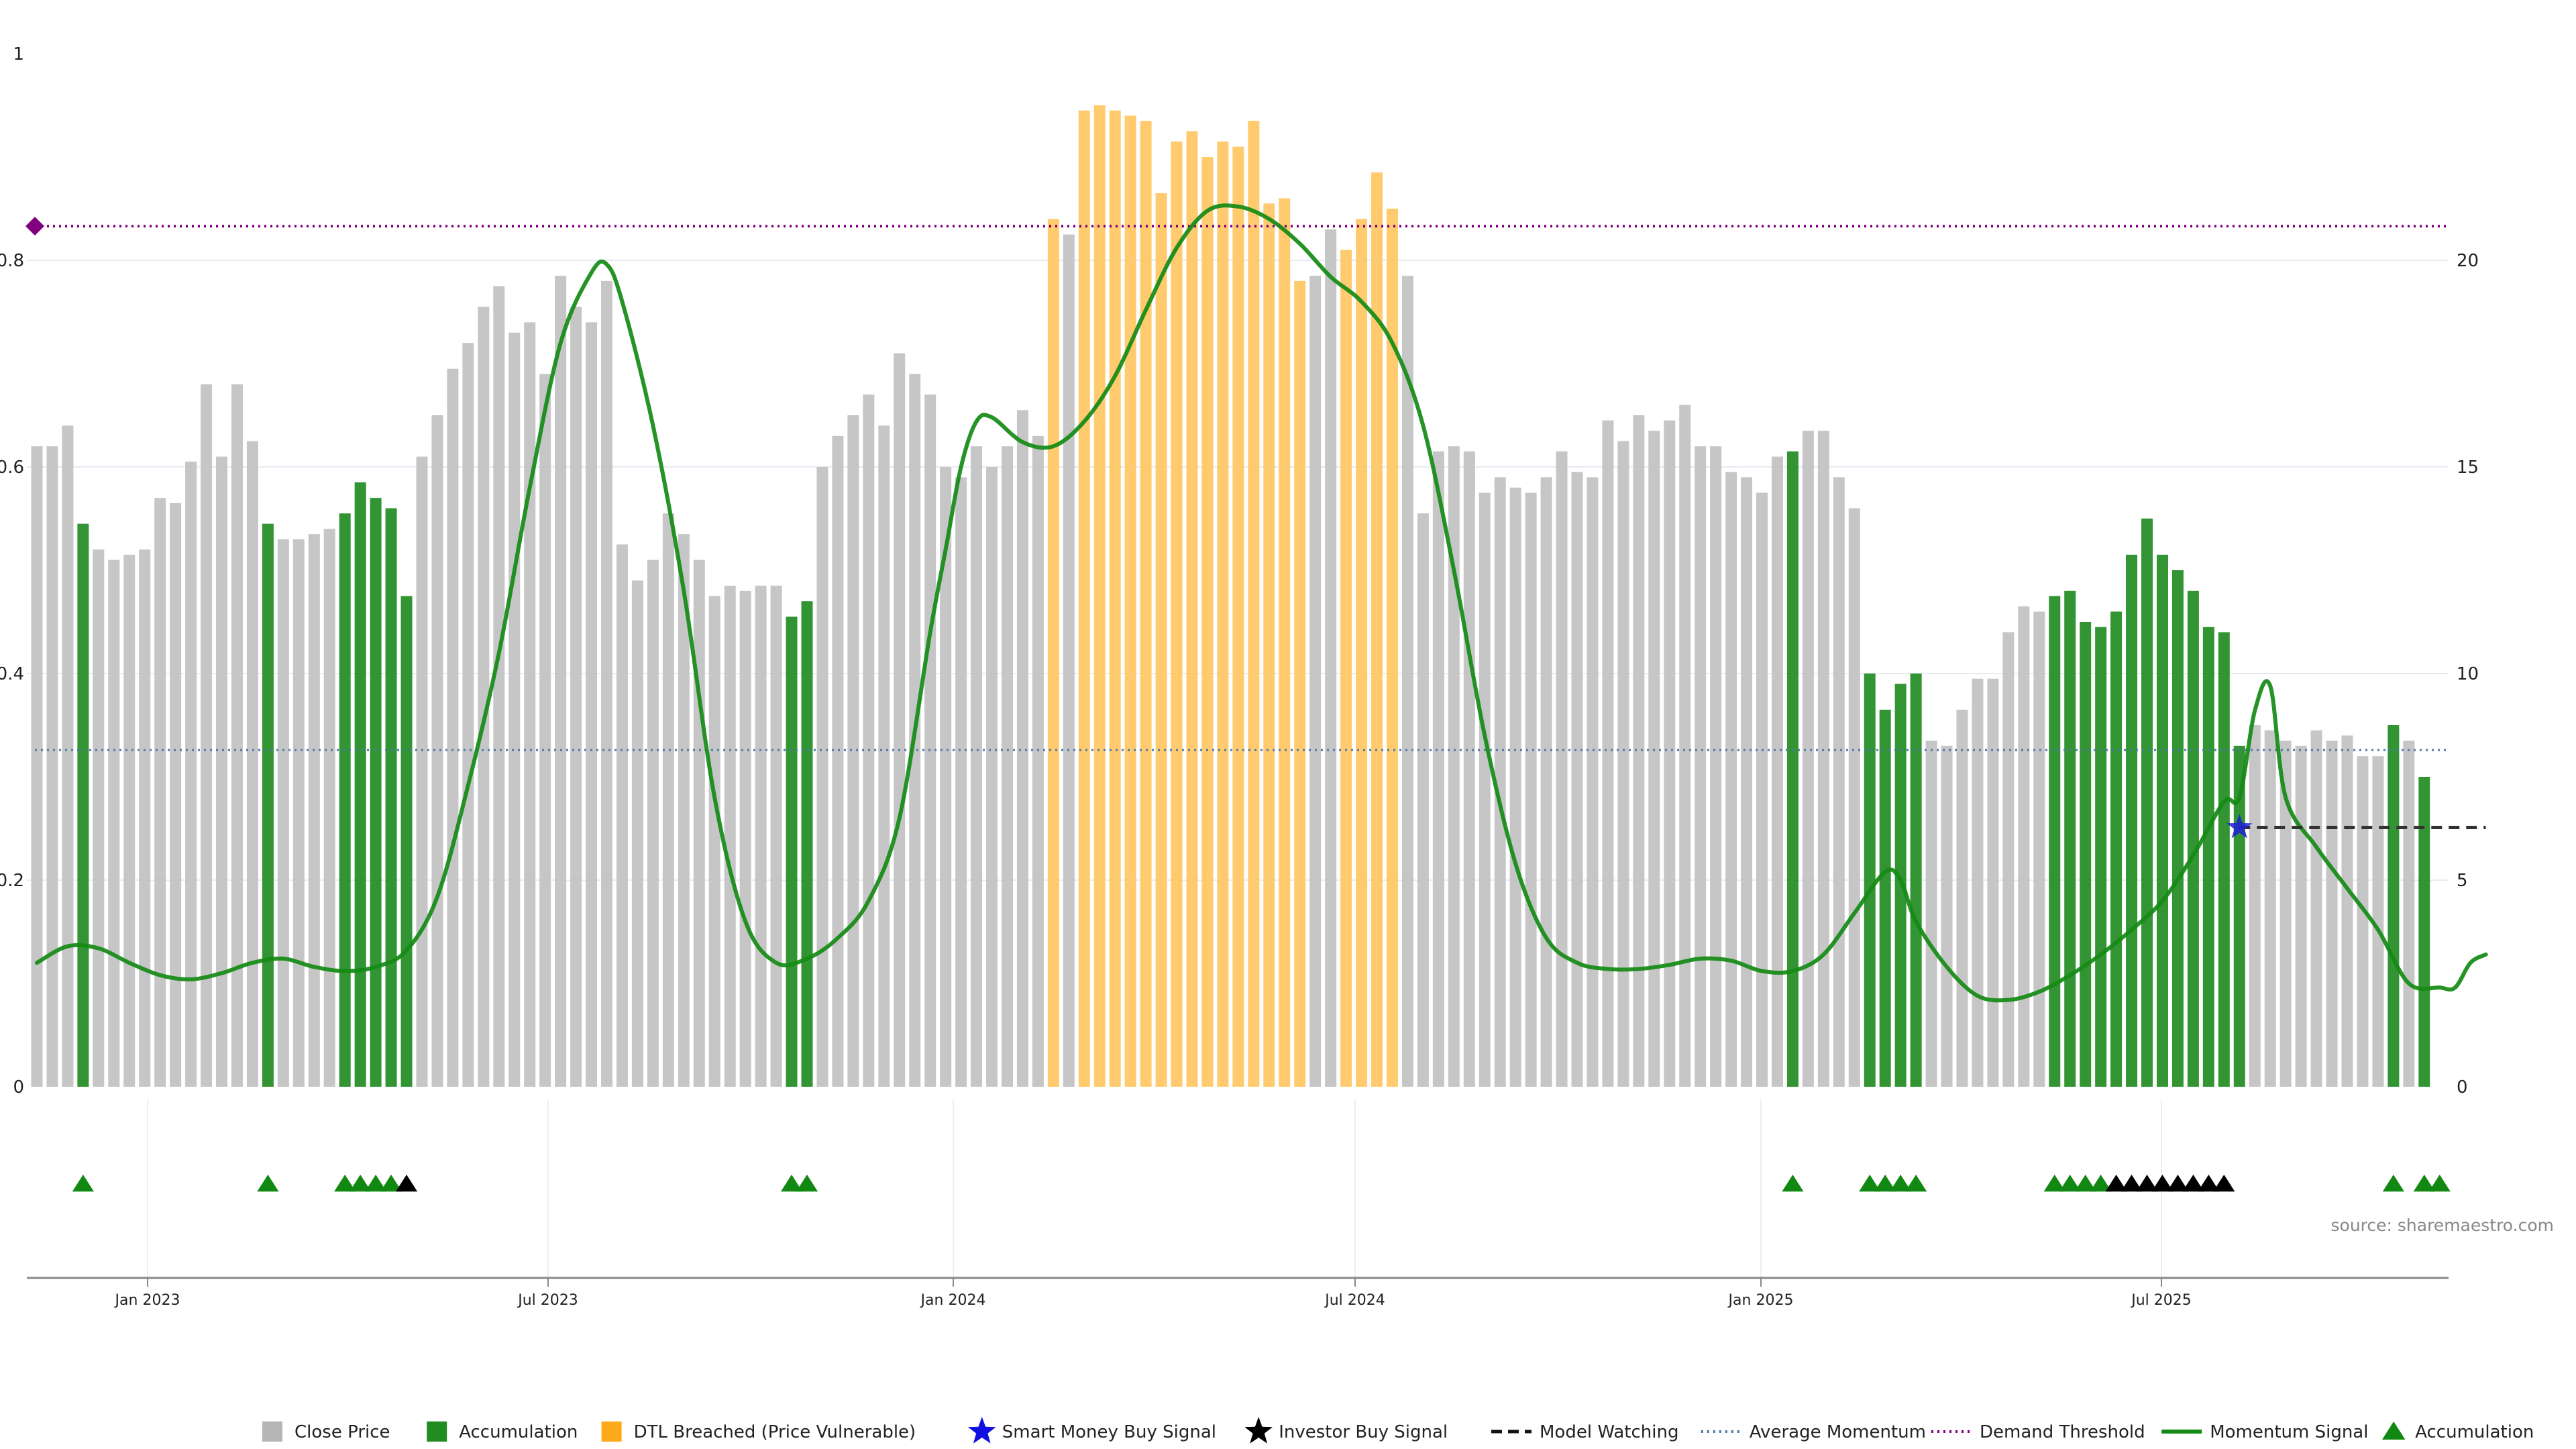 This screenshot has width=2576, height=1449. I want to click on y-left-tick-label: 0.6, so click(12, 468).